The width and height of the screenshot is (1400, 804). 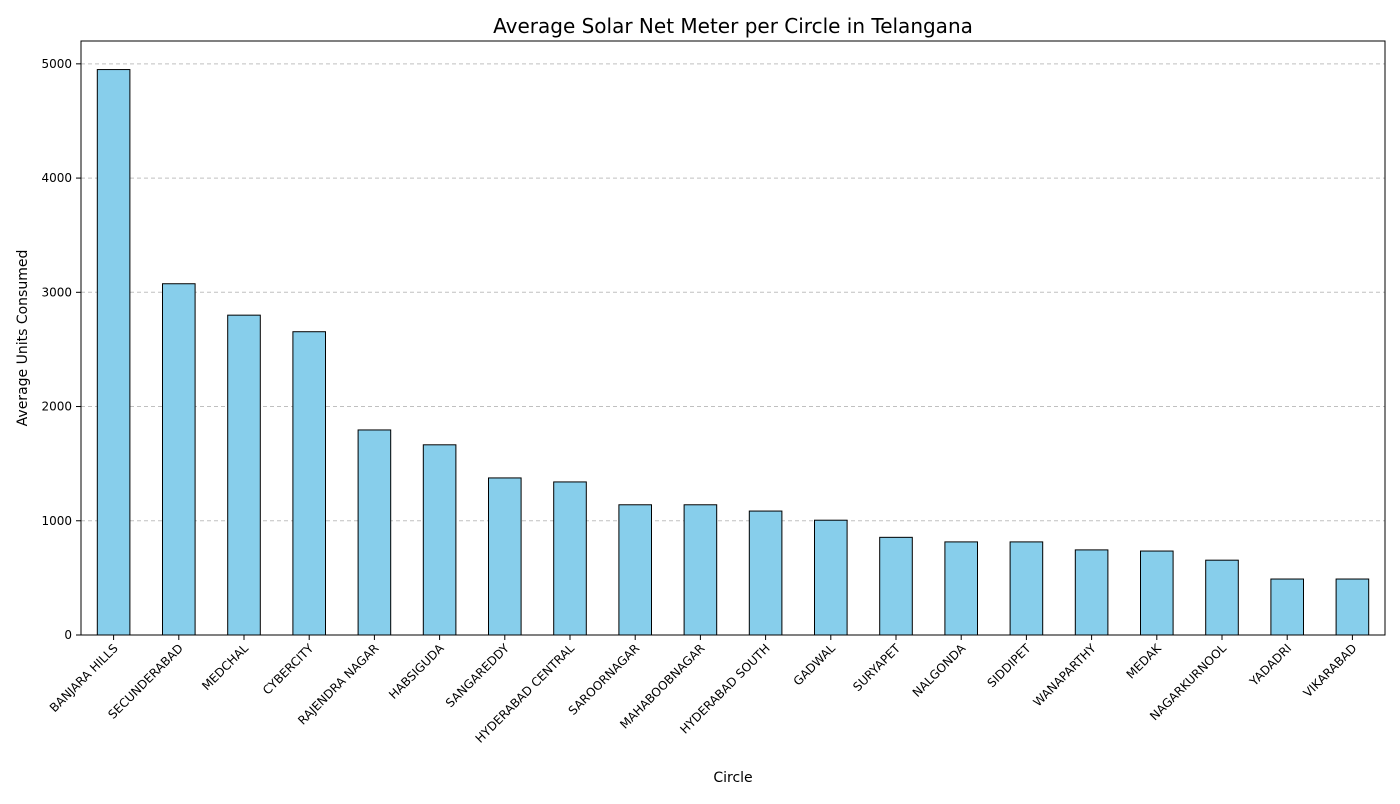 What do you see at coordinates (1330, 670) in the screenshot?
I see `x-tick-label: VIKARABAD` at bounding box center [1330, 670].